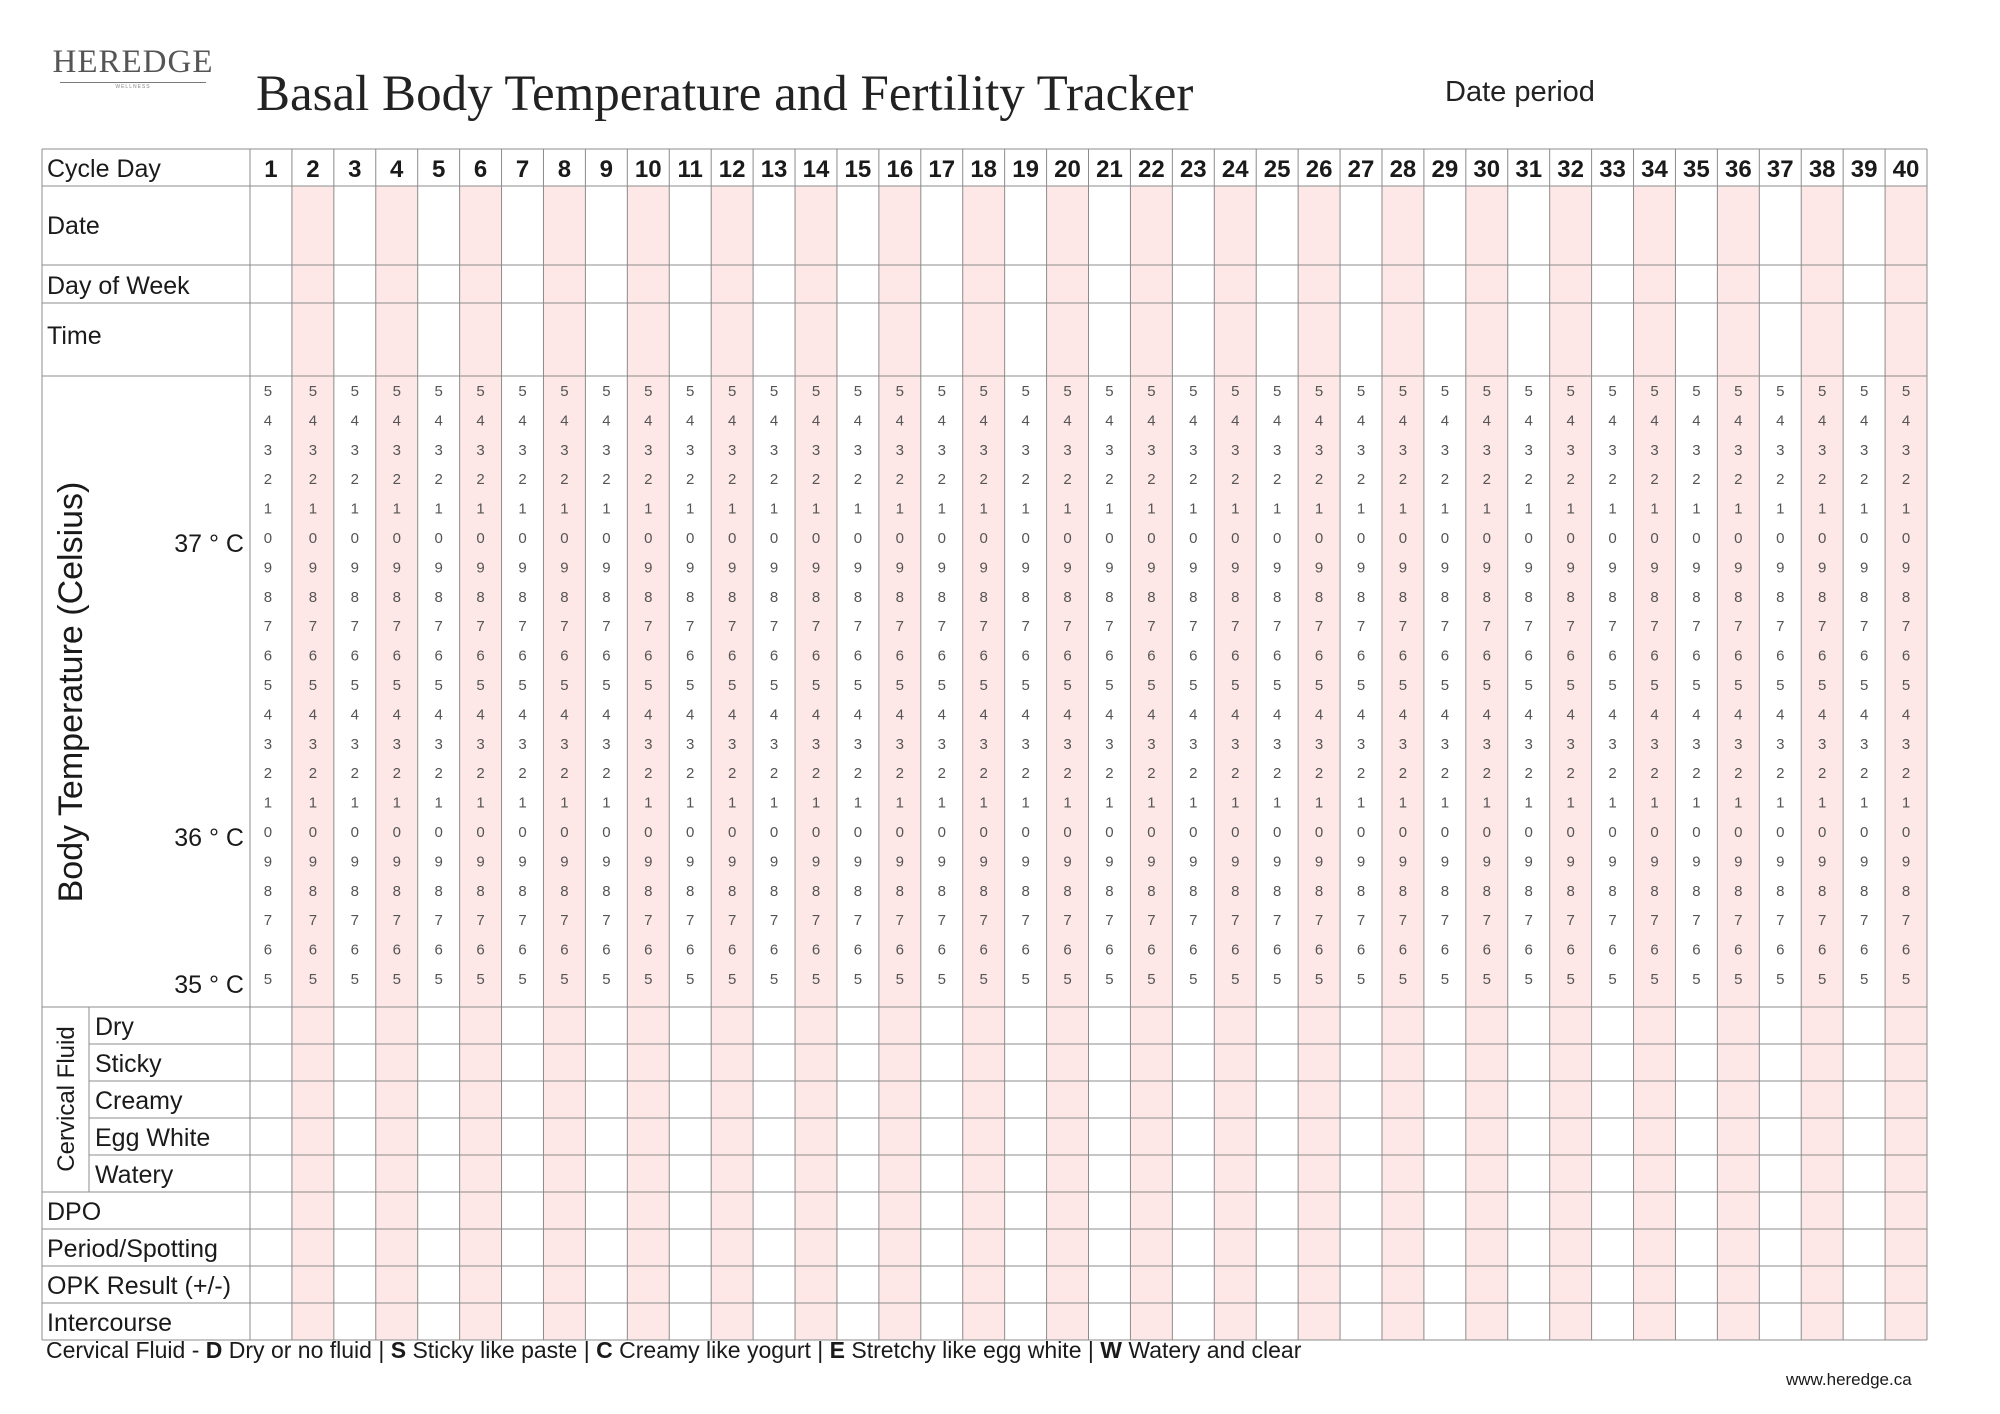 Image resolution: width=2000 pixels, height=1414 pixels. I want to click on bottom-row-label: DPO, so click(74, 1212).